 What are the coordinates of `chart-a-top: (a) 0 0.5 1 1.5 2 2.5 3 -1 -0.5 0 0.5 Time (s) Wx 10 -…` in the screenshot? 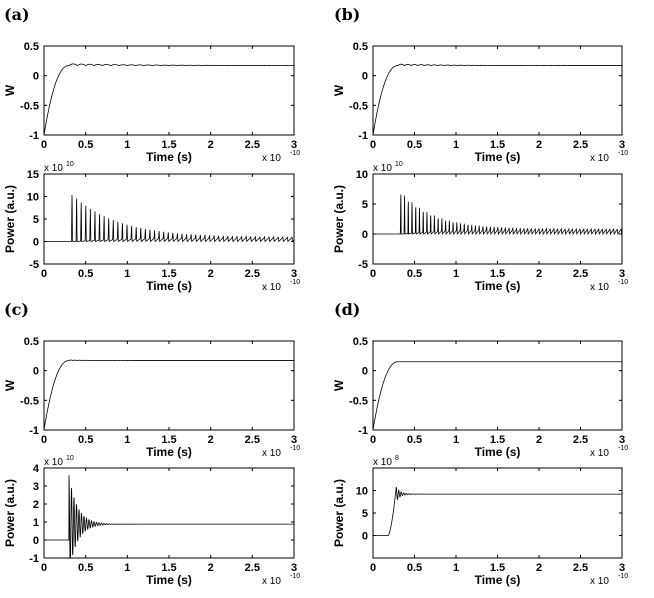 It's located at (151, 84).